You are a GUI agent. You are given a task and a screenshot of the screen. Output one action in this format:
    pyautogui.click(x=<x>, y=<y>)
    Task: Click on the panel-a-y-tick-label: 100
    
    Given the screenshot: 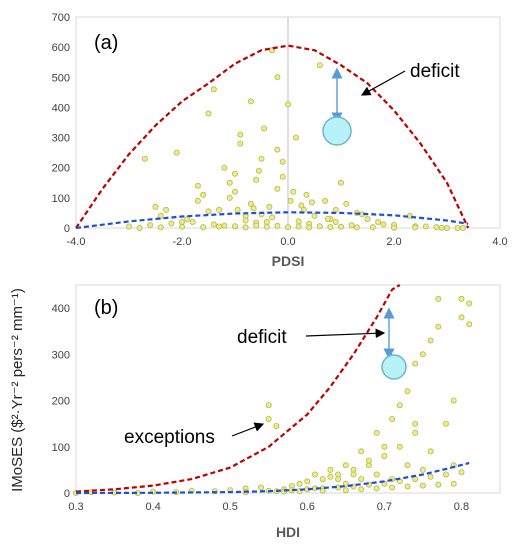 What is the action you would take?
    pyautogui.click(x=61, y=199)
    